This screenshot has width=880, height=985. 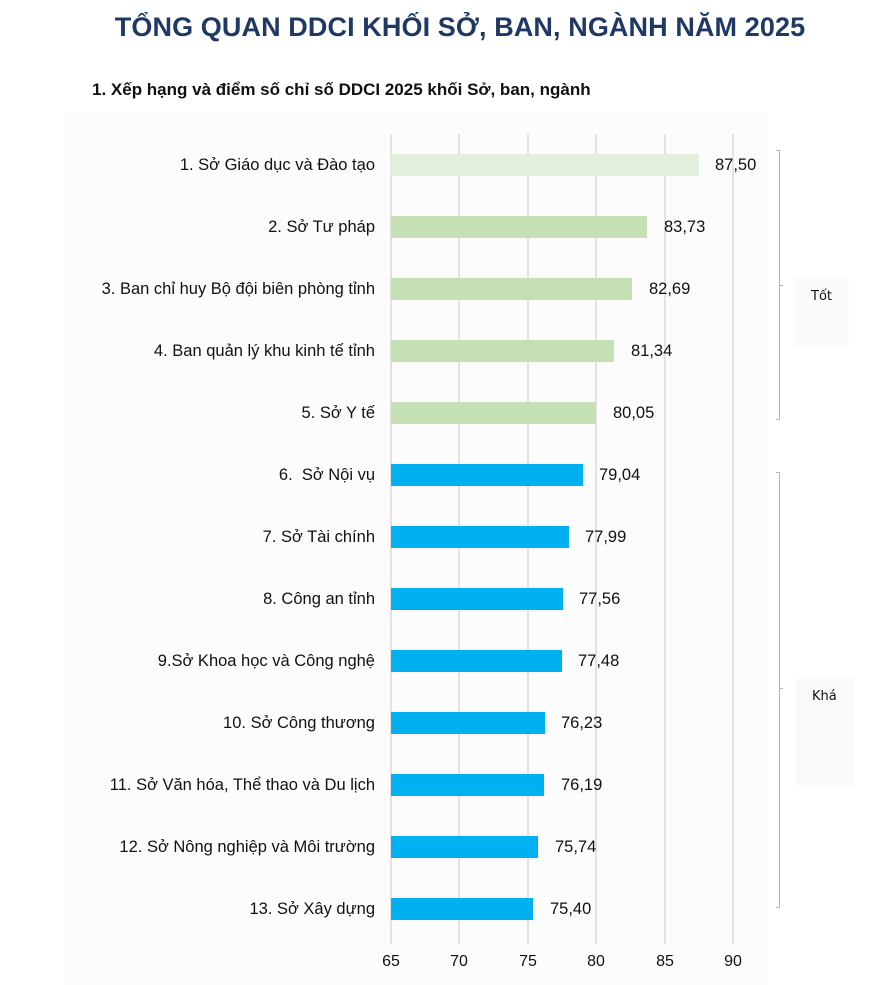 I want to click on bar-value-label: 87,50, so click(x=736, y=165).